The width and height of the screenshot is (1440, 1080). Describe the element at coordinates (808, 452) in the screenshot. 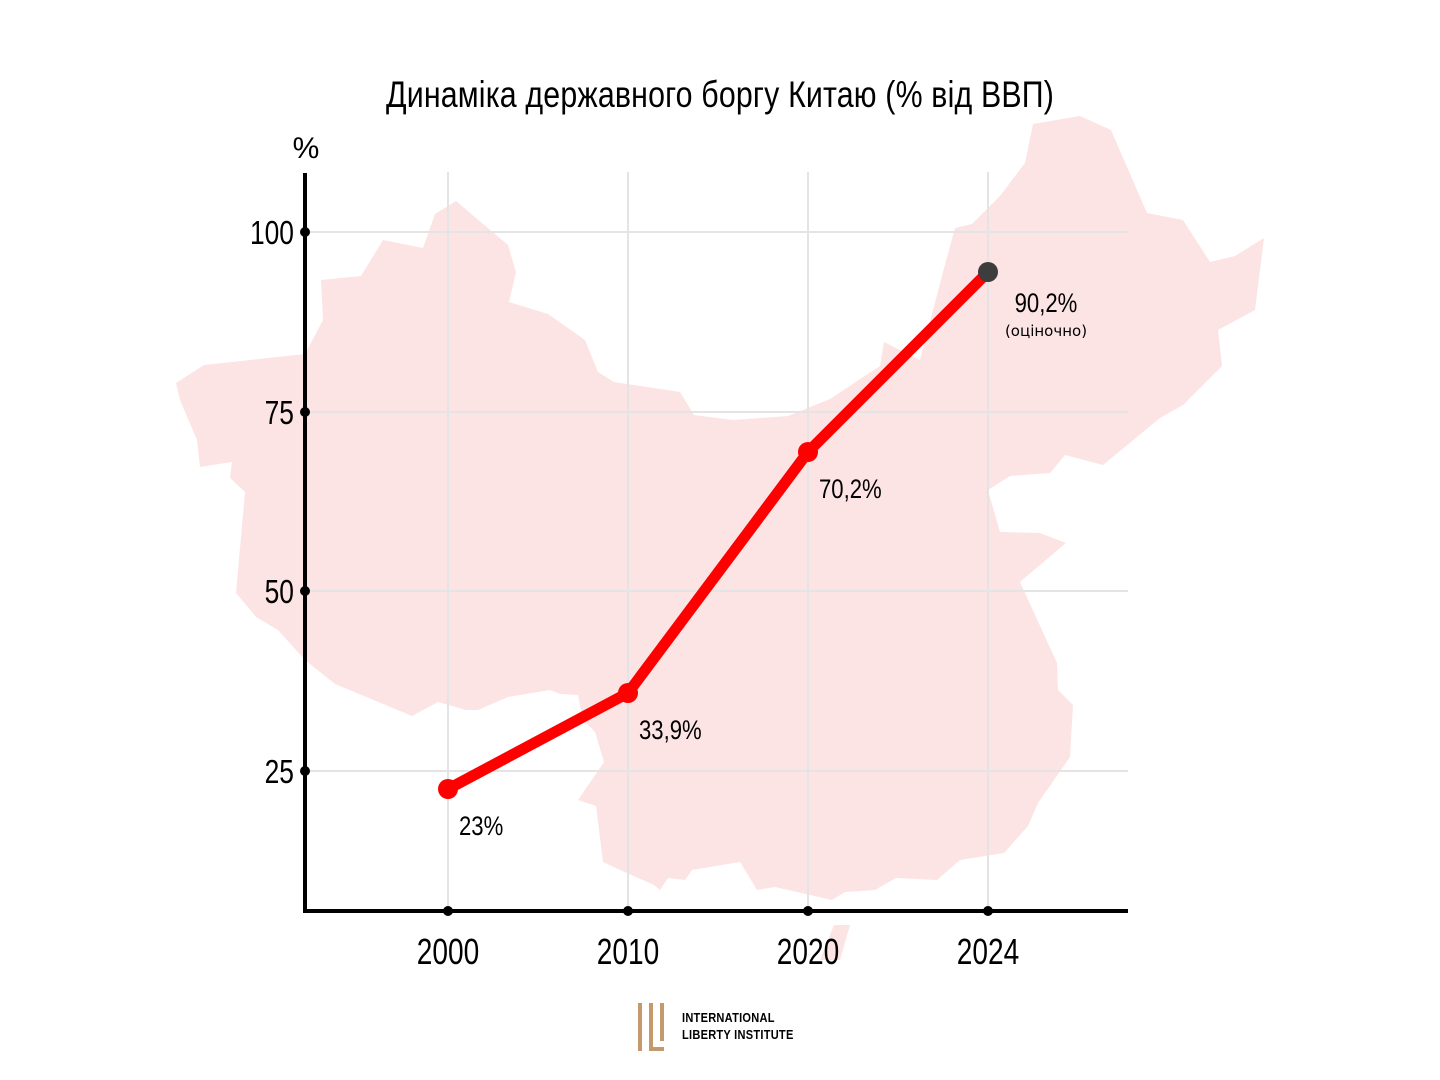

I see `data-point-2020` at that location.